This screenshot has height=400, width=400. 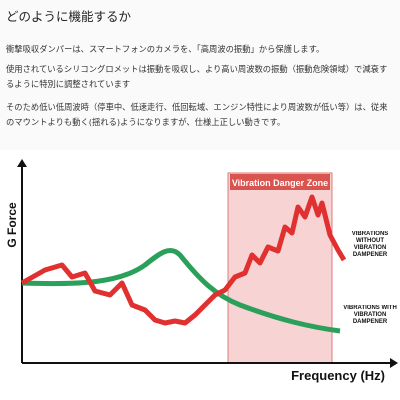 I want to click on label-box: VIBRATIONS WITHOUT VIBRATION DAMPENER, so click(x=370, y=244).